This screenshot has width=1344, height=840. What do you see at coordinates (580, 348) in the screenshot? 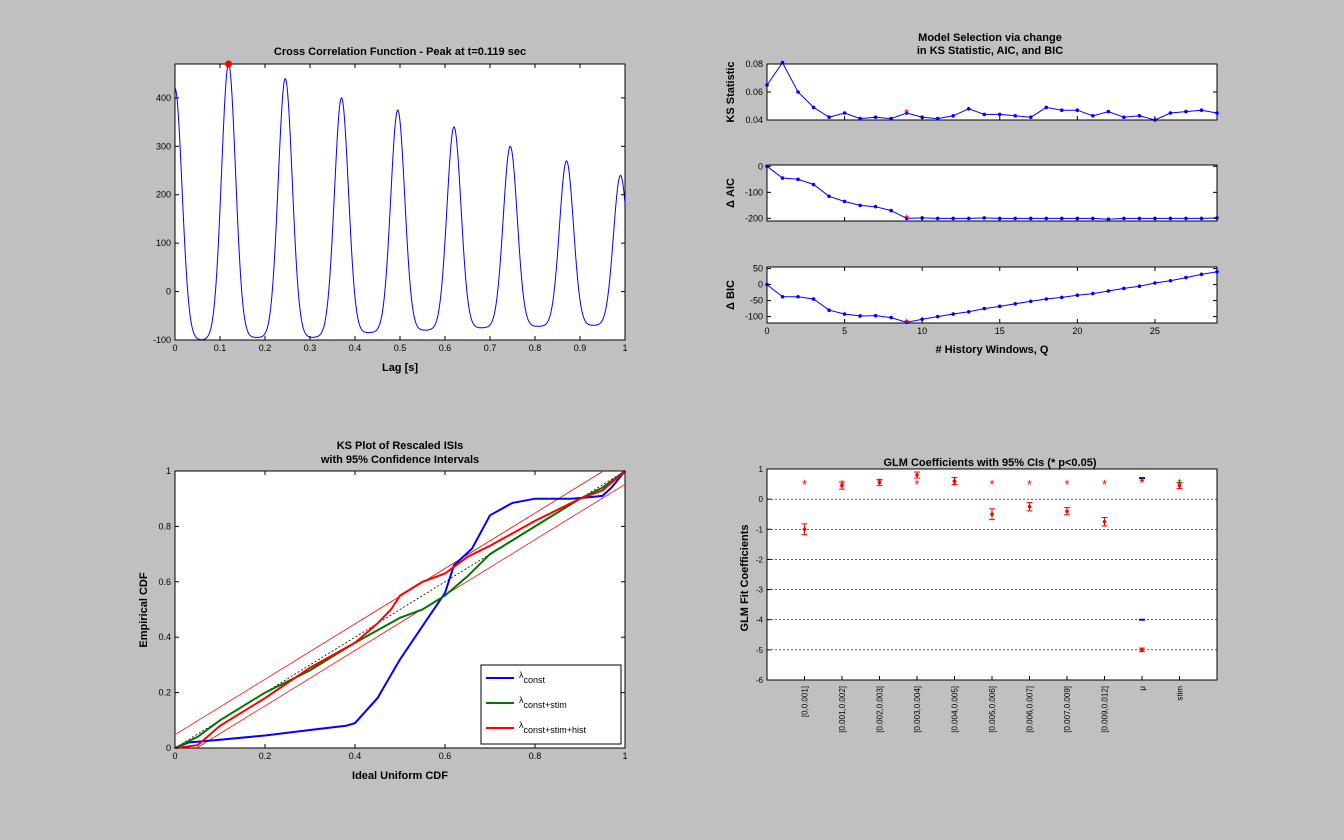
I see `xcorr-xtick-label: 0.9` at bounding box center [580, 348].